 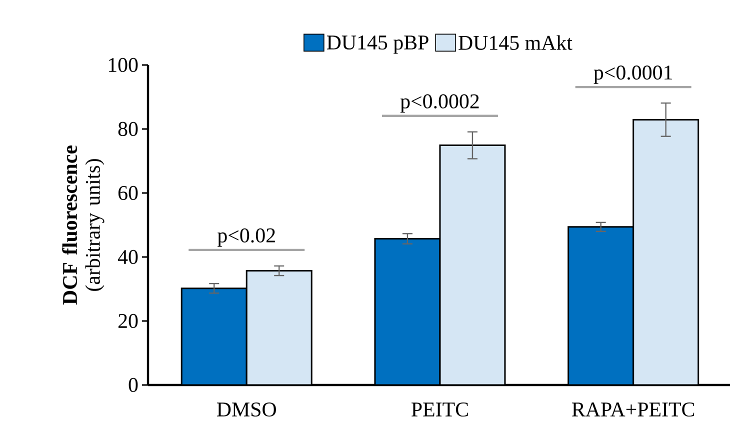 What do you see at coordinates (515, 42) in the screenshot?
I see `legend-label: DU145 mAkt` at bounding box center [515, 42].